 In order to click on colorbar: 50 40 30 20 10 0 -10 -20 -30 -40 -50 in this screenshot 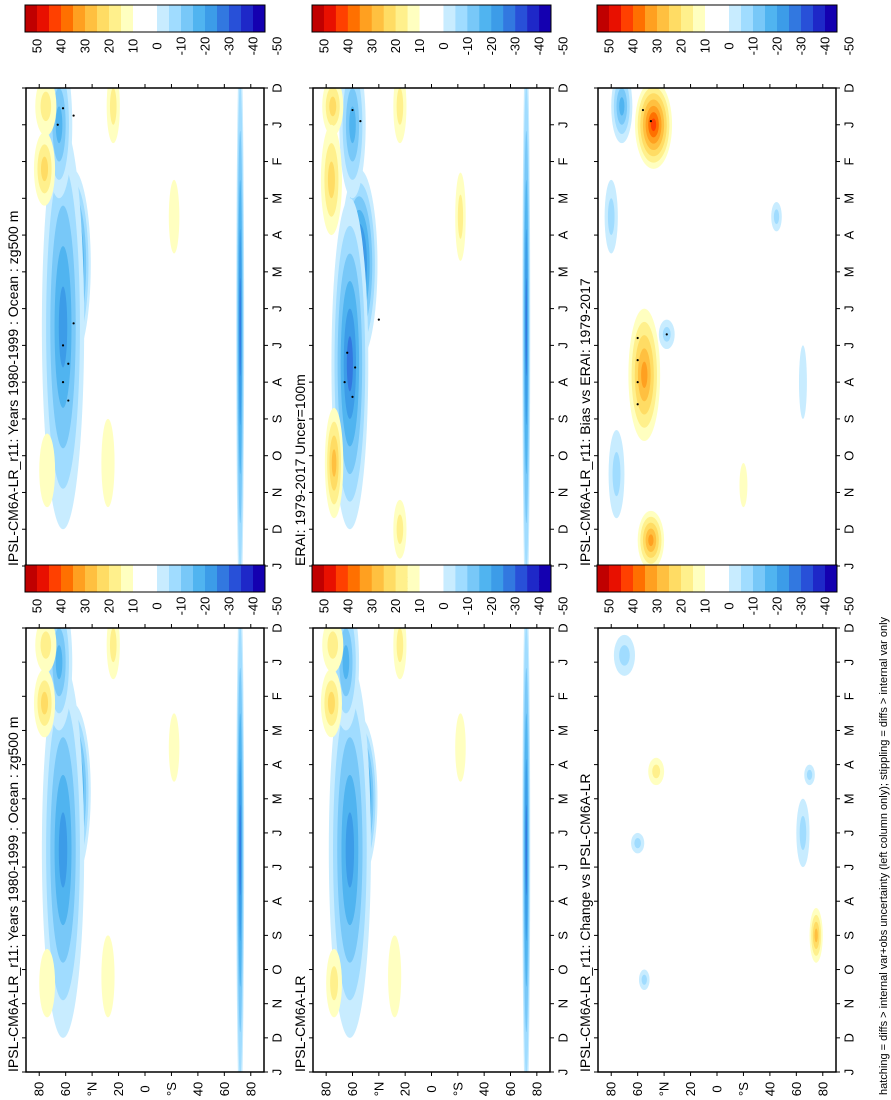, I will do `click(440, 29)`.